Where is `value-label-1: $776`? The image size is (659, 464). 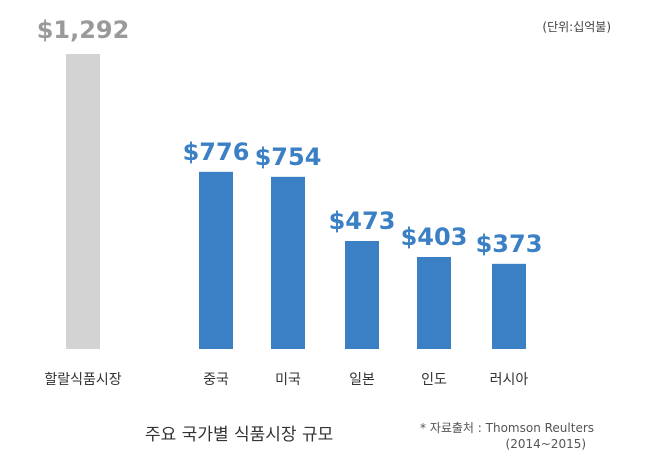
value-label-1: $776 is located at coordinates (216, 152).